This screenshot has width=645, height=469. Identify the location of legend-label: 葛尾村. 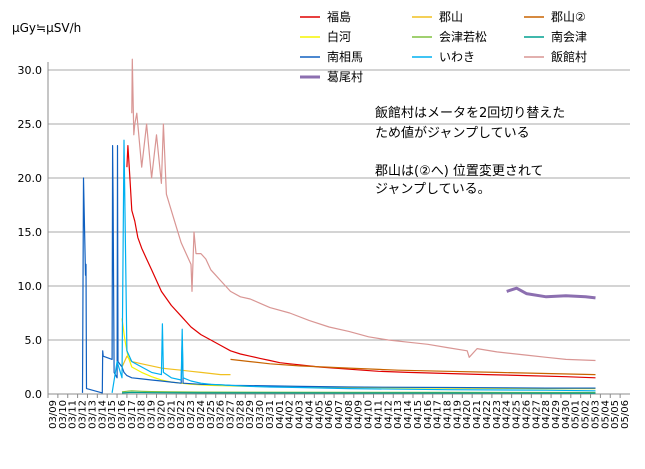
(345, 77).